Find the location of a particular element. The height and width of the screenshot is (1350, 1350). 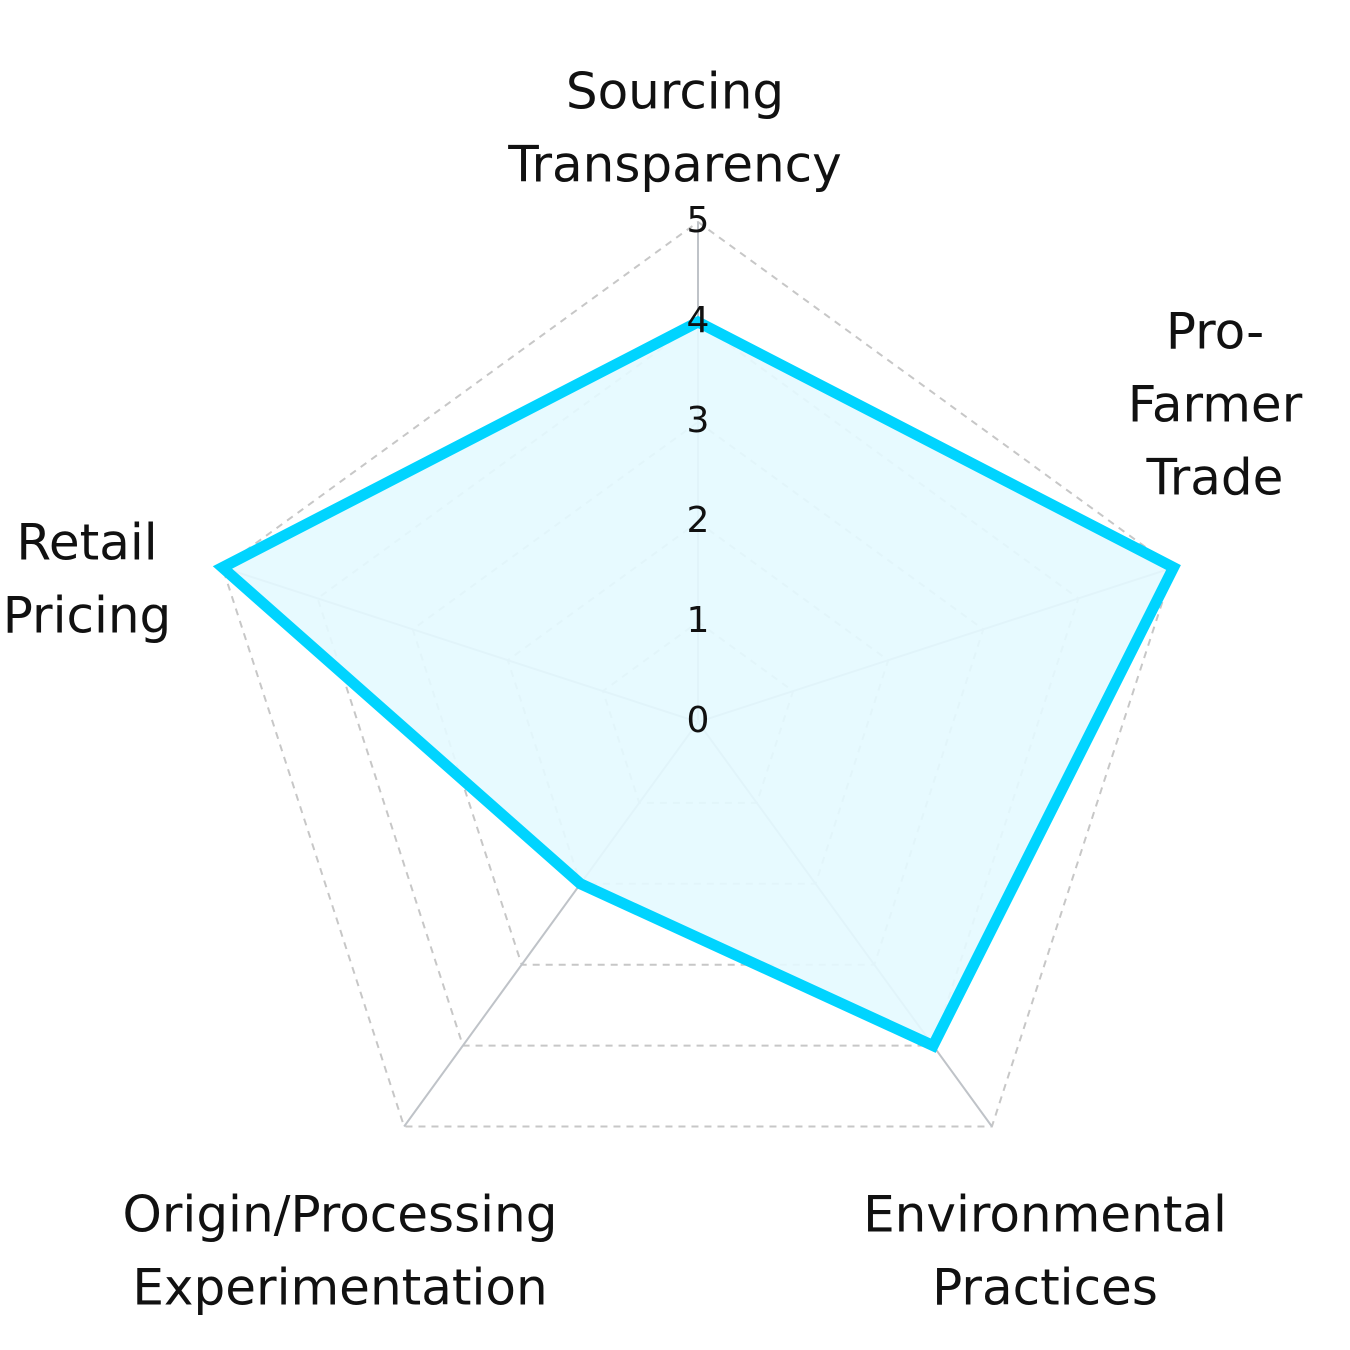

axis-label-4-line-2: Experimentation is located at coordinates (339, 1288).